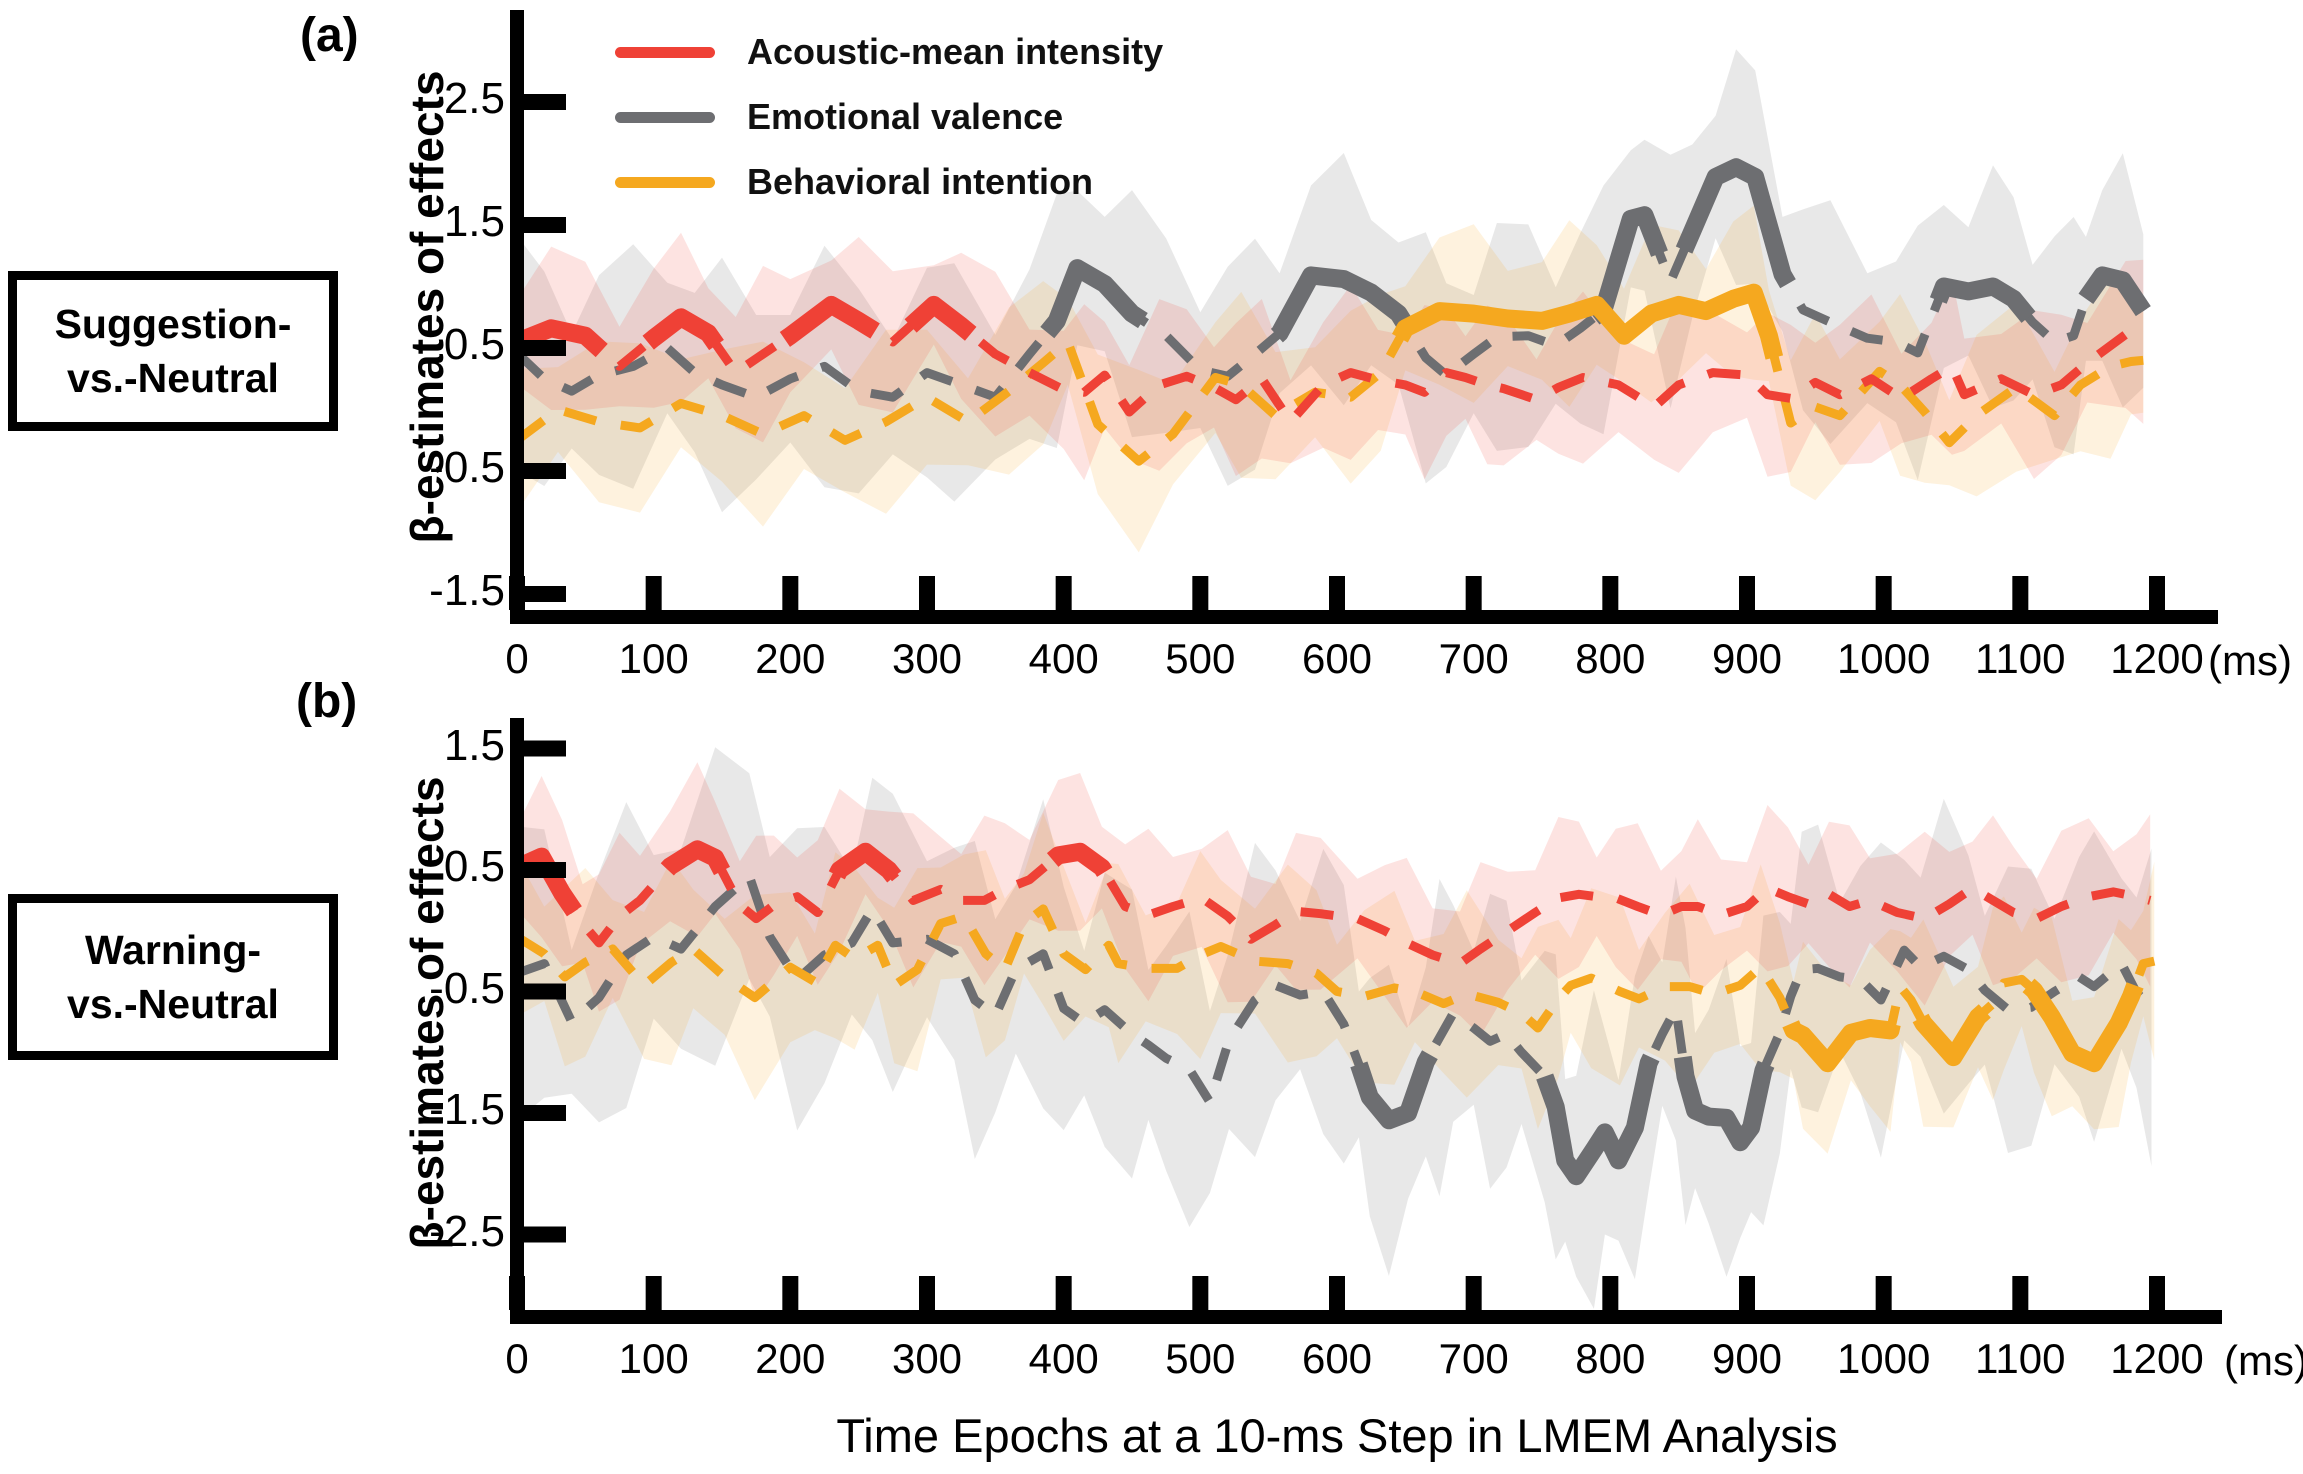 The width and height of the screenshot is (2303, 1474). What do you see at coordinates (173, 1004) in the screenshot?
I see `condition-box-warning-line2: vs.-Neutral` at bounding box center [173, 1004].